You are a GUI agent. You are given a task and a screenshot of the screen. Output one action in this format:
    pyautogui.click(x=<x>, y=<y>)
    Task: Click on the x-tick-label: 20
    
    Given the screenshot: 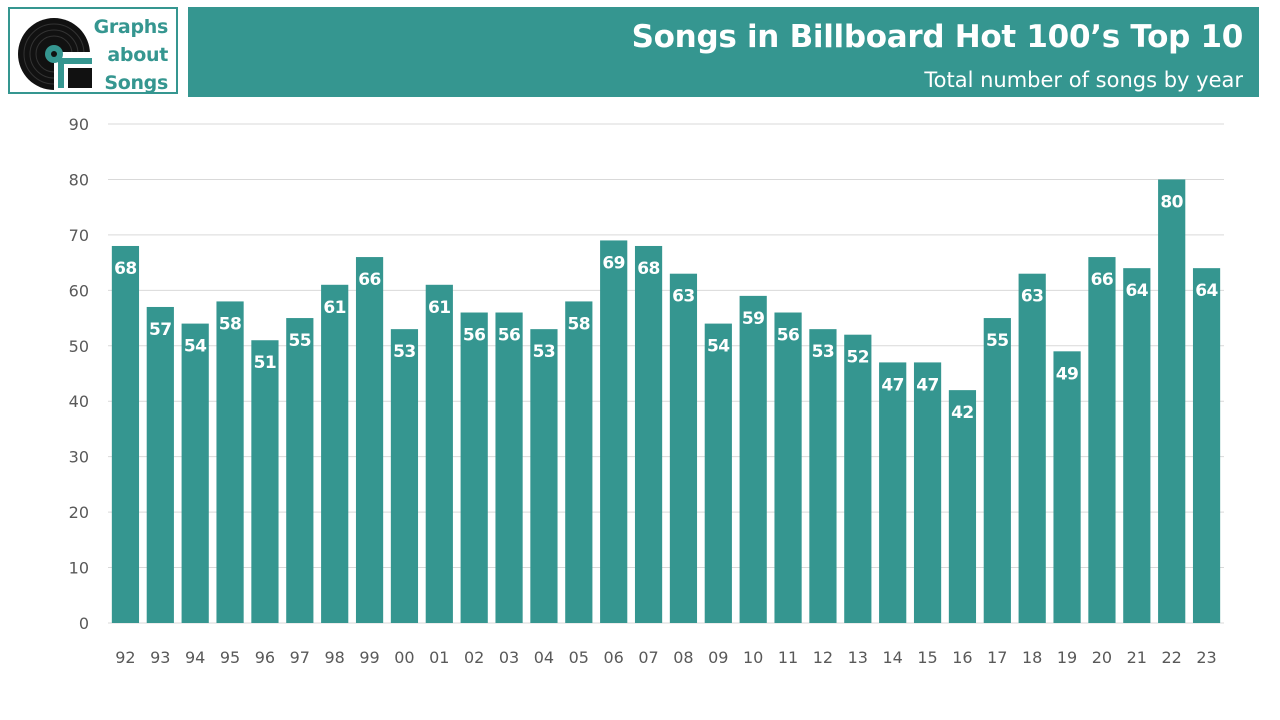 What is the action you would take?
    pyautogui.click(x=1102, y=657)
    